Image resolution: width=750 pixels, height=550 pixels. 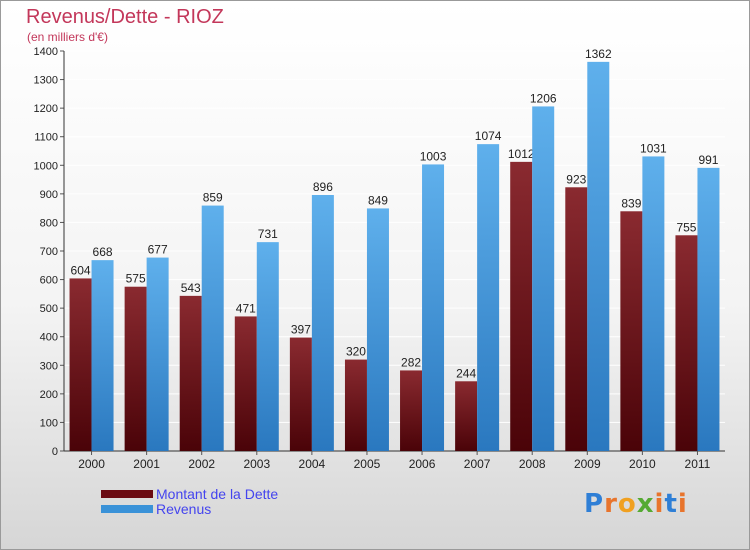 I want to click on logo-letter: r, so click(x=611, y=504).